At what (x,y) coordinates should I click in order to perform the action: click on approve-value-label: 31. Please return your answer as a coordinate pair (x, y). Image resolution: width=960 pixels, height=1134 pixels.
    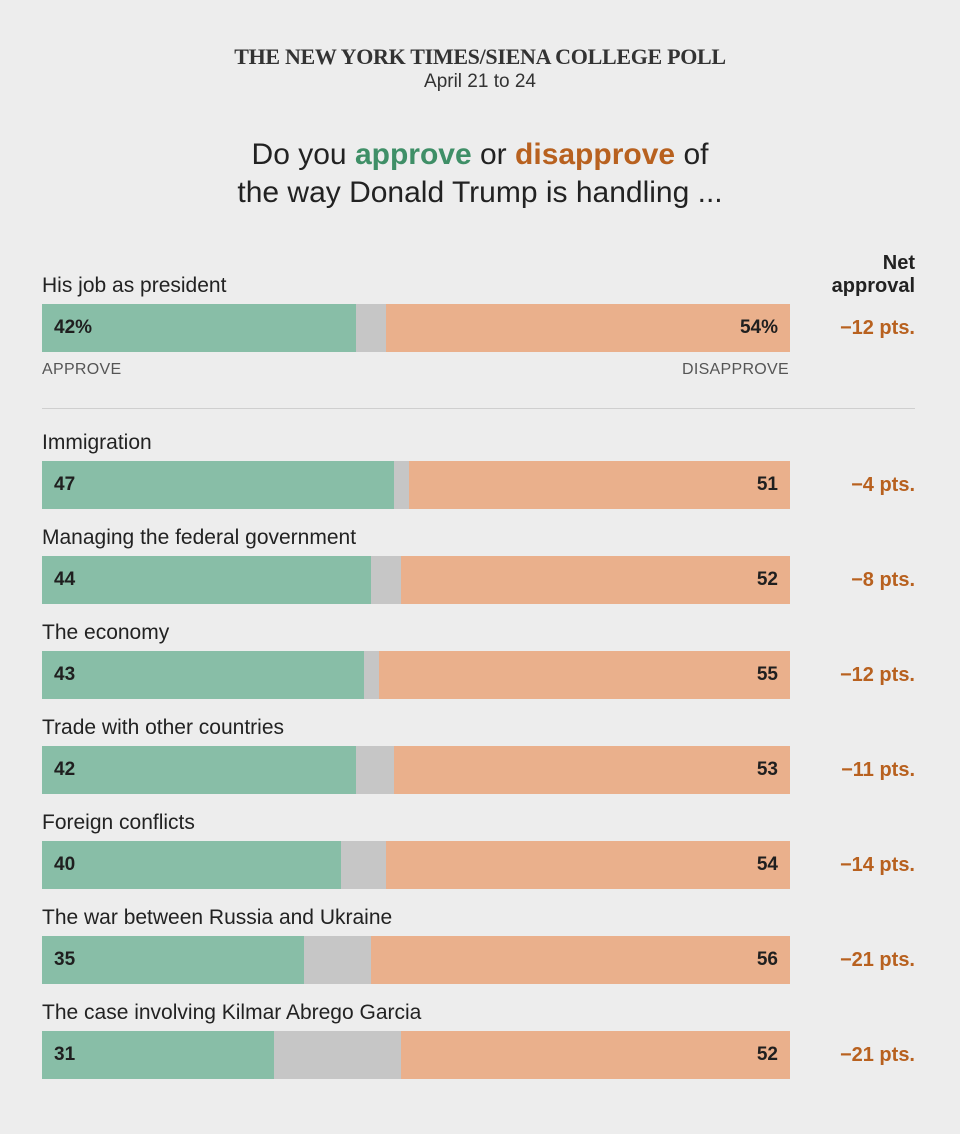
    Looking at the image, I should click on (65, 1054).